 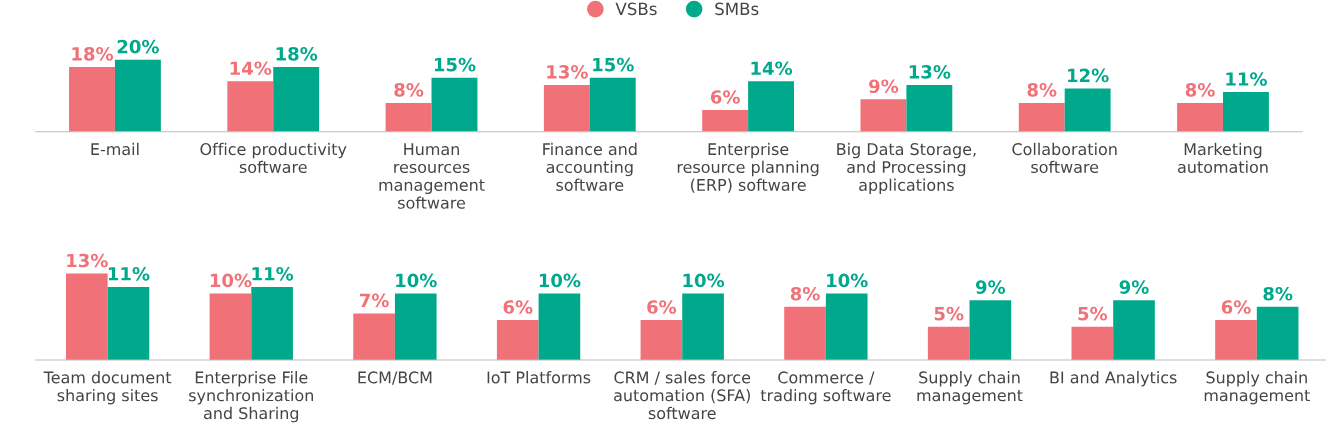 I want to click on x-tick-label: Marketing automation, so click(x=1223, y=158).